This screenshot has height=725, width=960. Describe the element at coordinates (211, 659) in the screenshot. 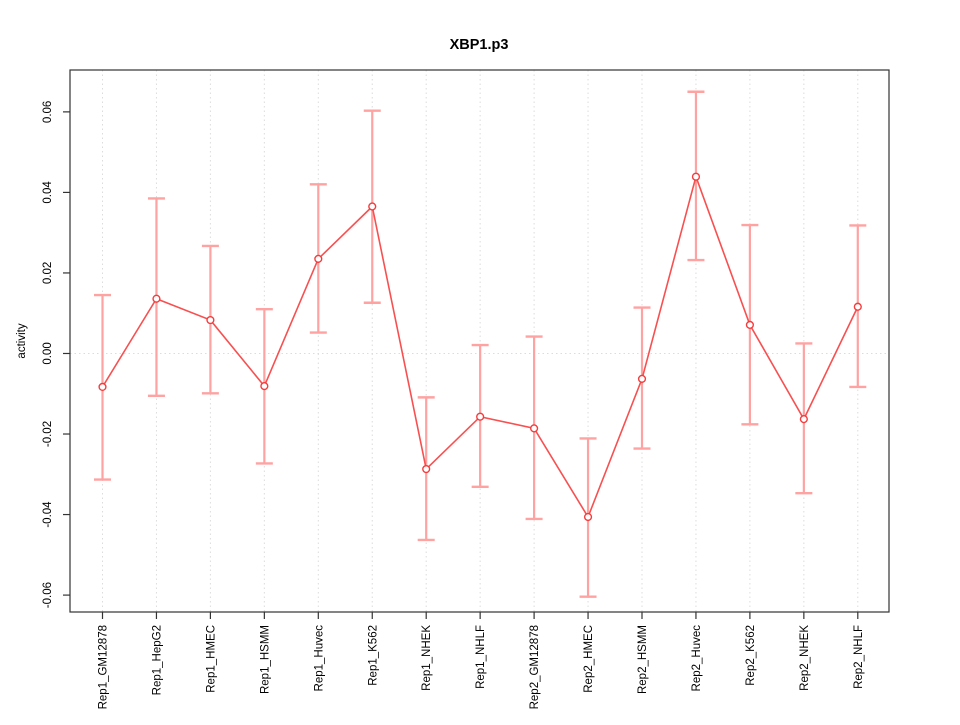

I see `x-axis-category-label: Rep1_HMEC` at that location.